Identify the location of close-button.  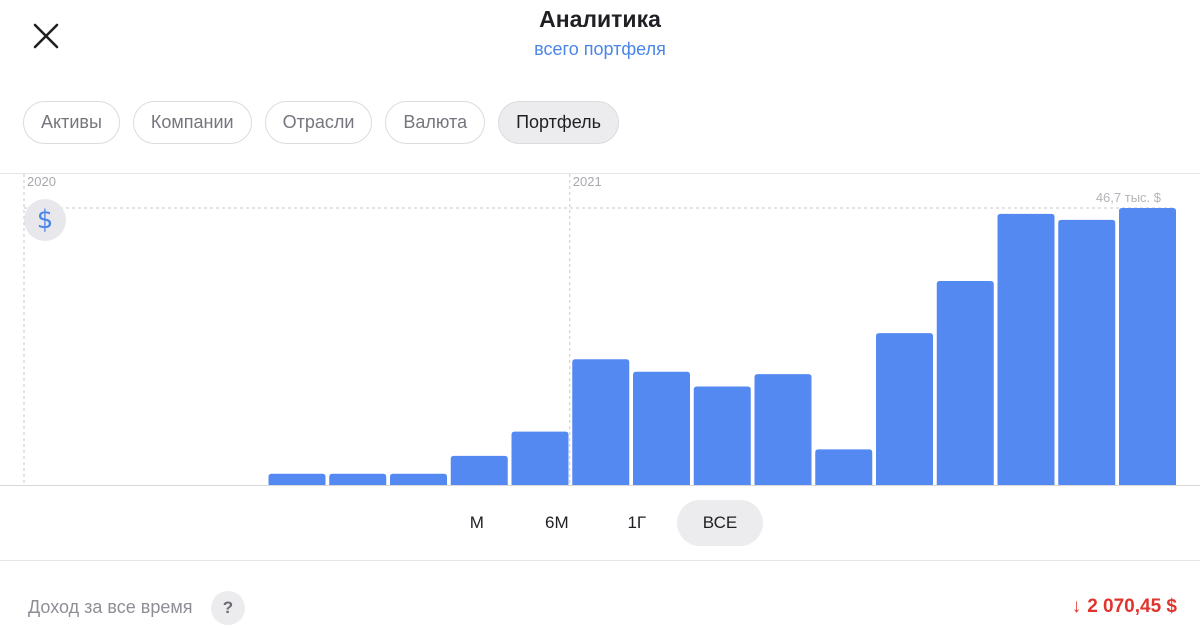
(46, 36).